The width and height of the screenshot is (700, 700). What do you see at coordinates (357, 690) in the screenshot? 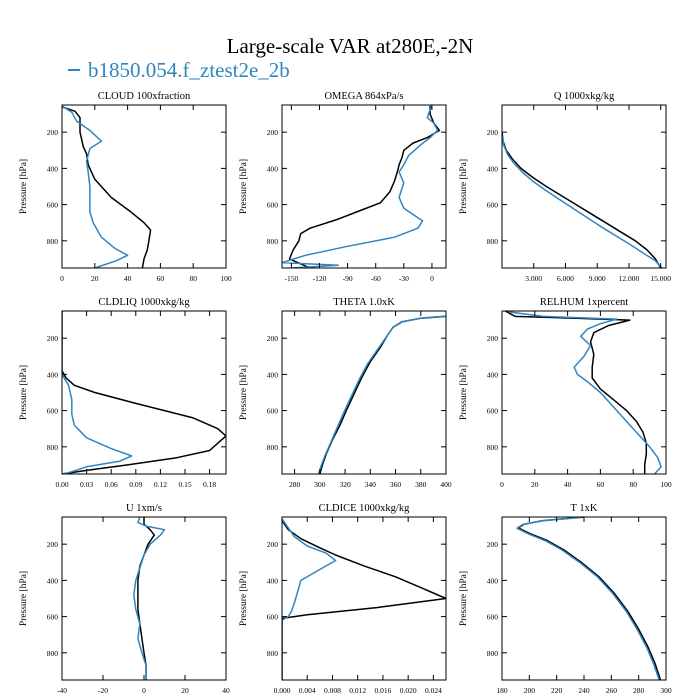
I see `x-tick-label: 0.012` at bounding box center [357, 690].